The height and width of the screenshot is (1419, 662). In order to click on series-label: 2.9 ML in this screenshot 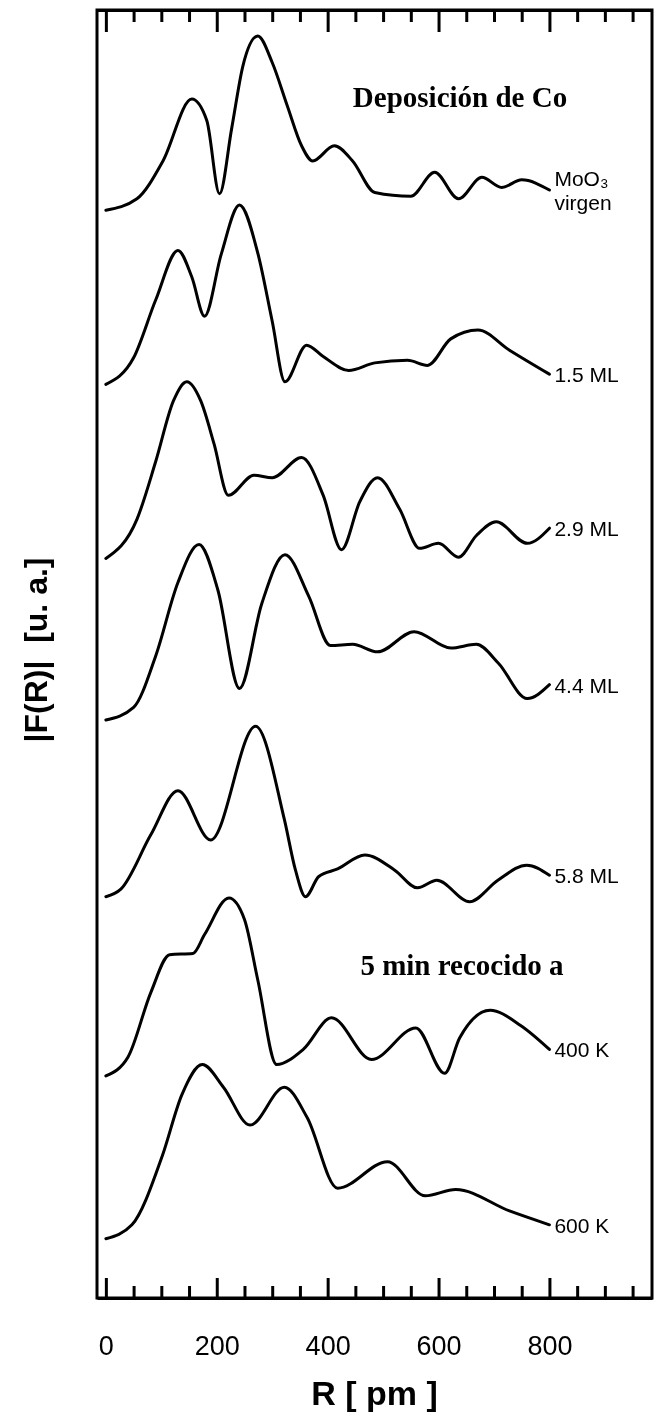, I will do `click(586, 529)`.